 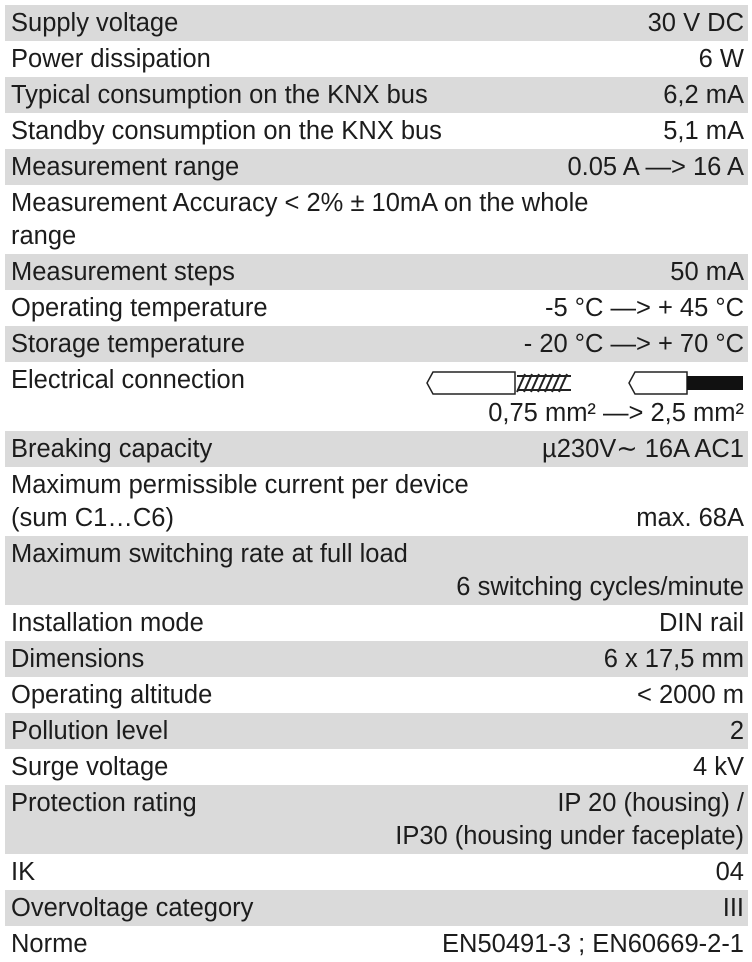 What do you see at coordinates (132, 907) in the screenshot?
I see `spec-label: Overvoltage category` at bounding box center [132, 907].